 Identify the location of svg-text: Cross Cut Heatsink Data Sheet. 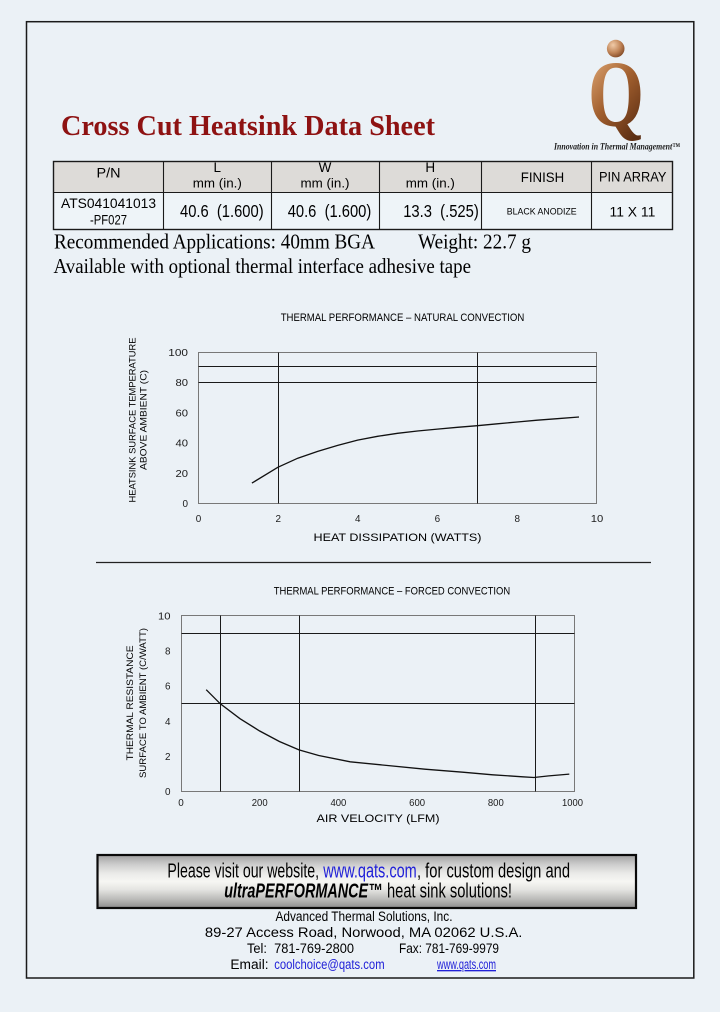
(248, 126).